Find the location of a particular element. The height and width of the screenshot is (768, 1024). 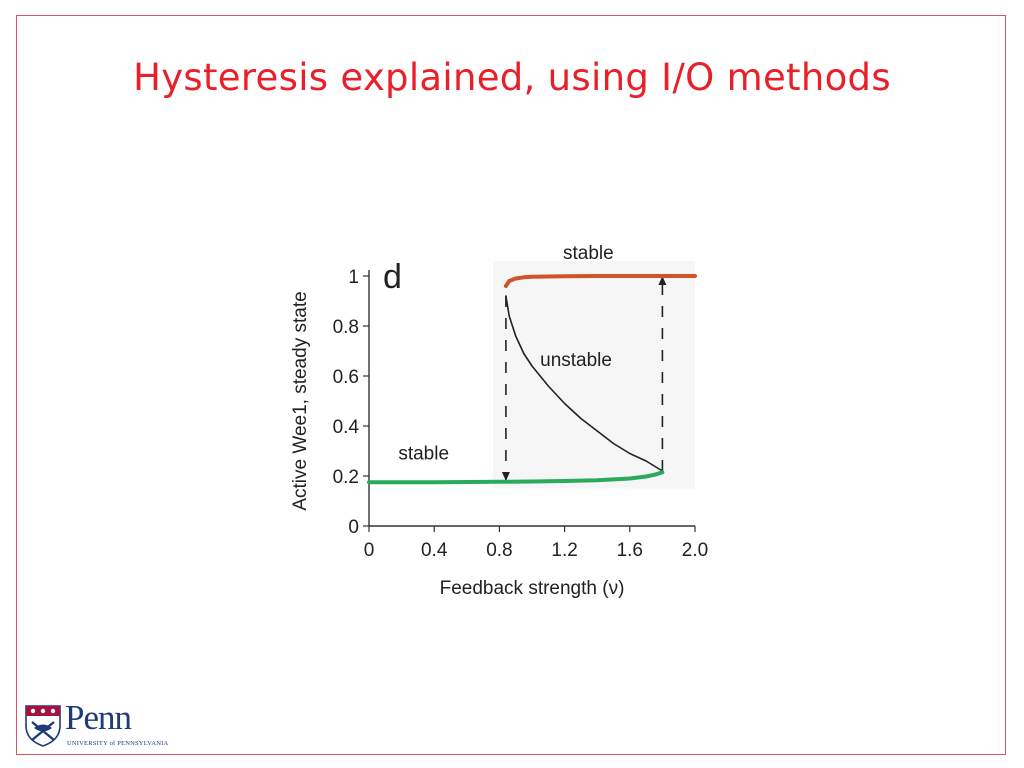

y-tick-label: 0.2 is located at coordinates (346, 477).